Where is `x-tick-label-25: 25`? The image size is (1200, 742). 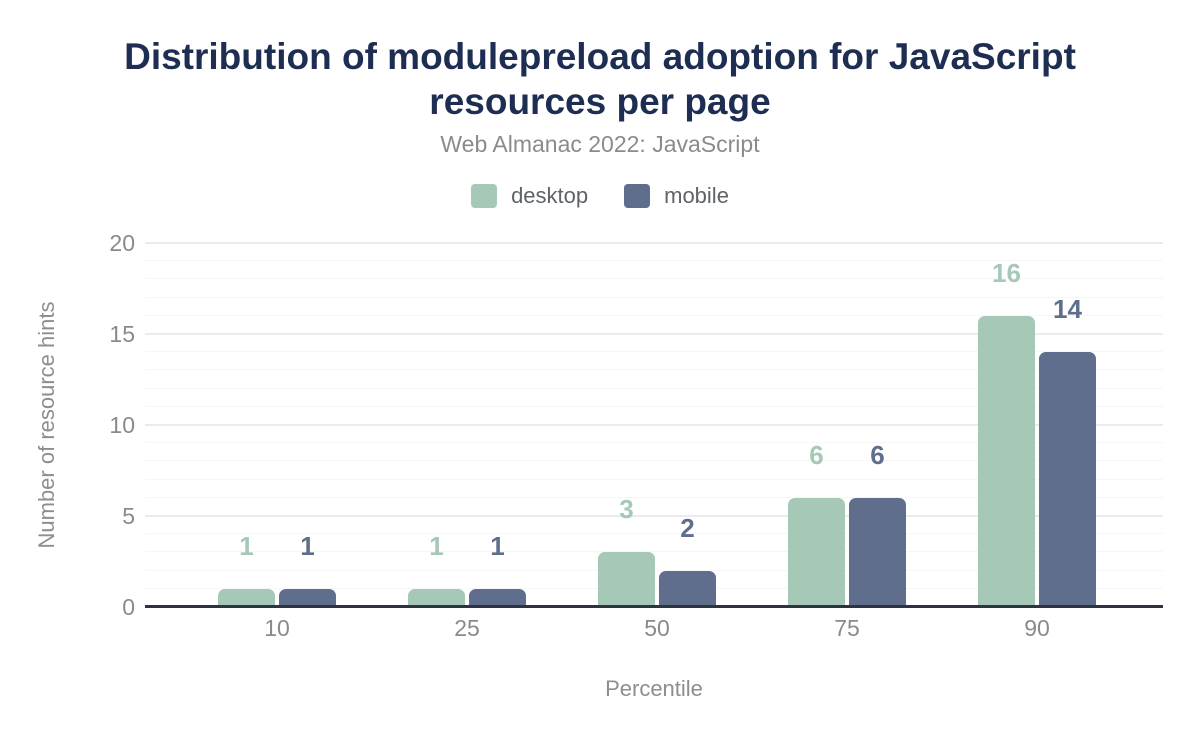
x-tick-label-25: 25 is located at coordinates (467, 628).